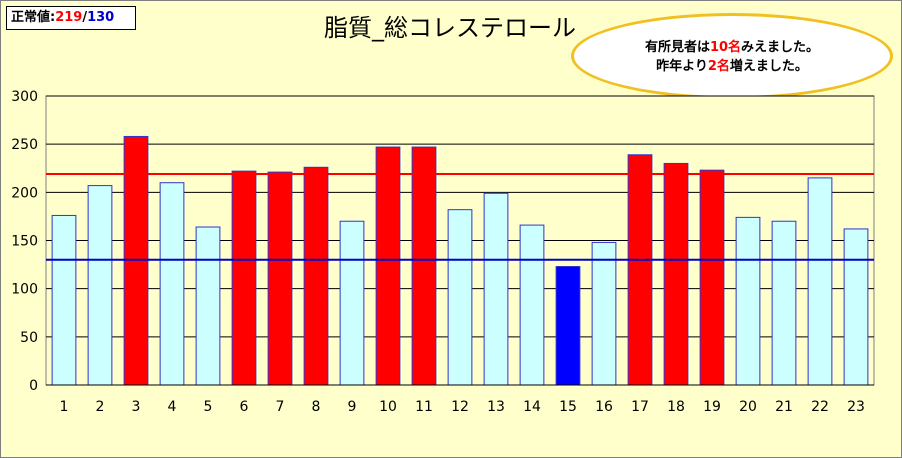 The image size is (902, 458). Describe the element at coordinates (29, 338) in the screenshot. I see `y-tick-label: 50` at that location.